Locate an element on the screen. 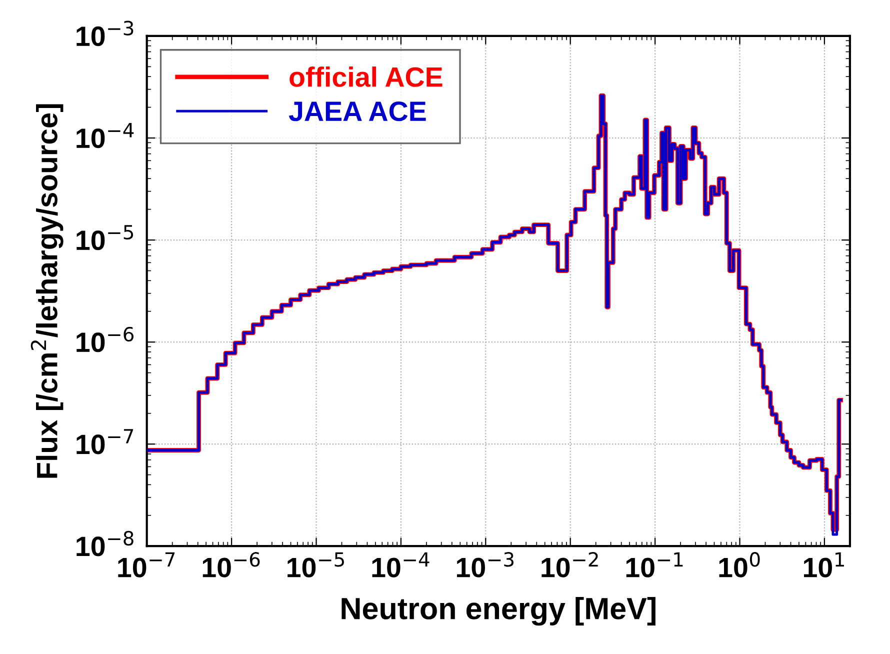 The image size is (890, 654). x-tick-label: 10$^{−4}$ is located at coordinates (401, 565).